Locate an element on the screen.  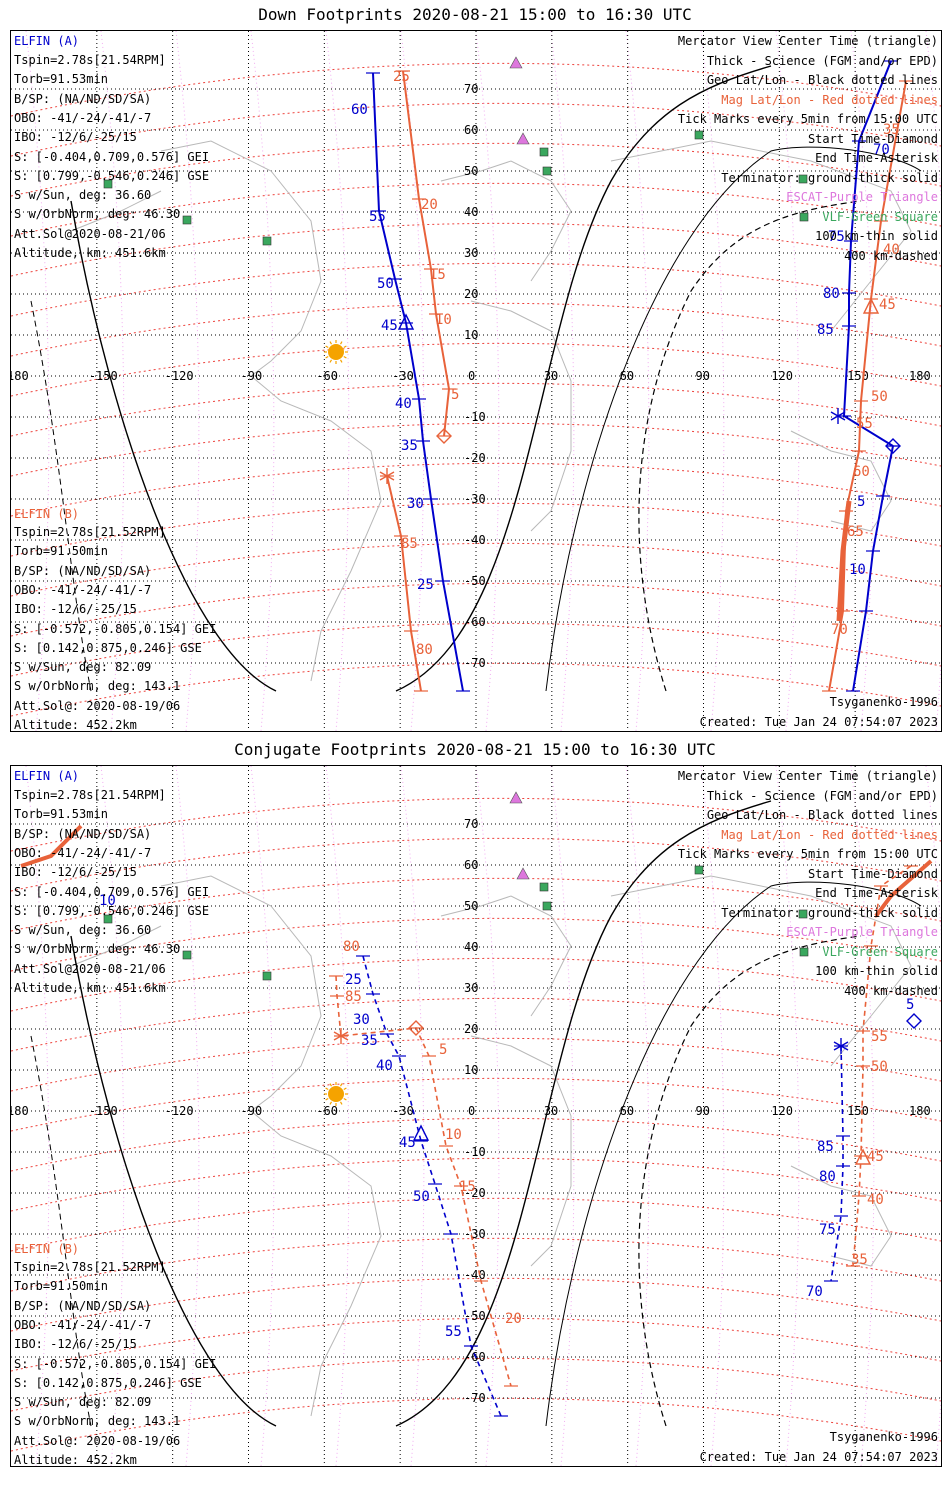
lon-tick-label: -120 is located at coordinates (179, 376).